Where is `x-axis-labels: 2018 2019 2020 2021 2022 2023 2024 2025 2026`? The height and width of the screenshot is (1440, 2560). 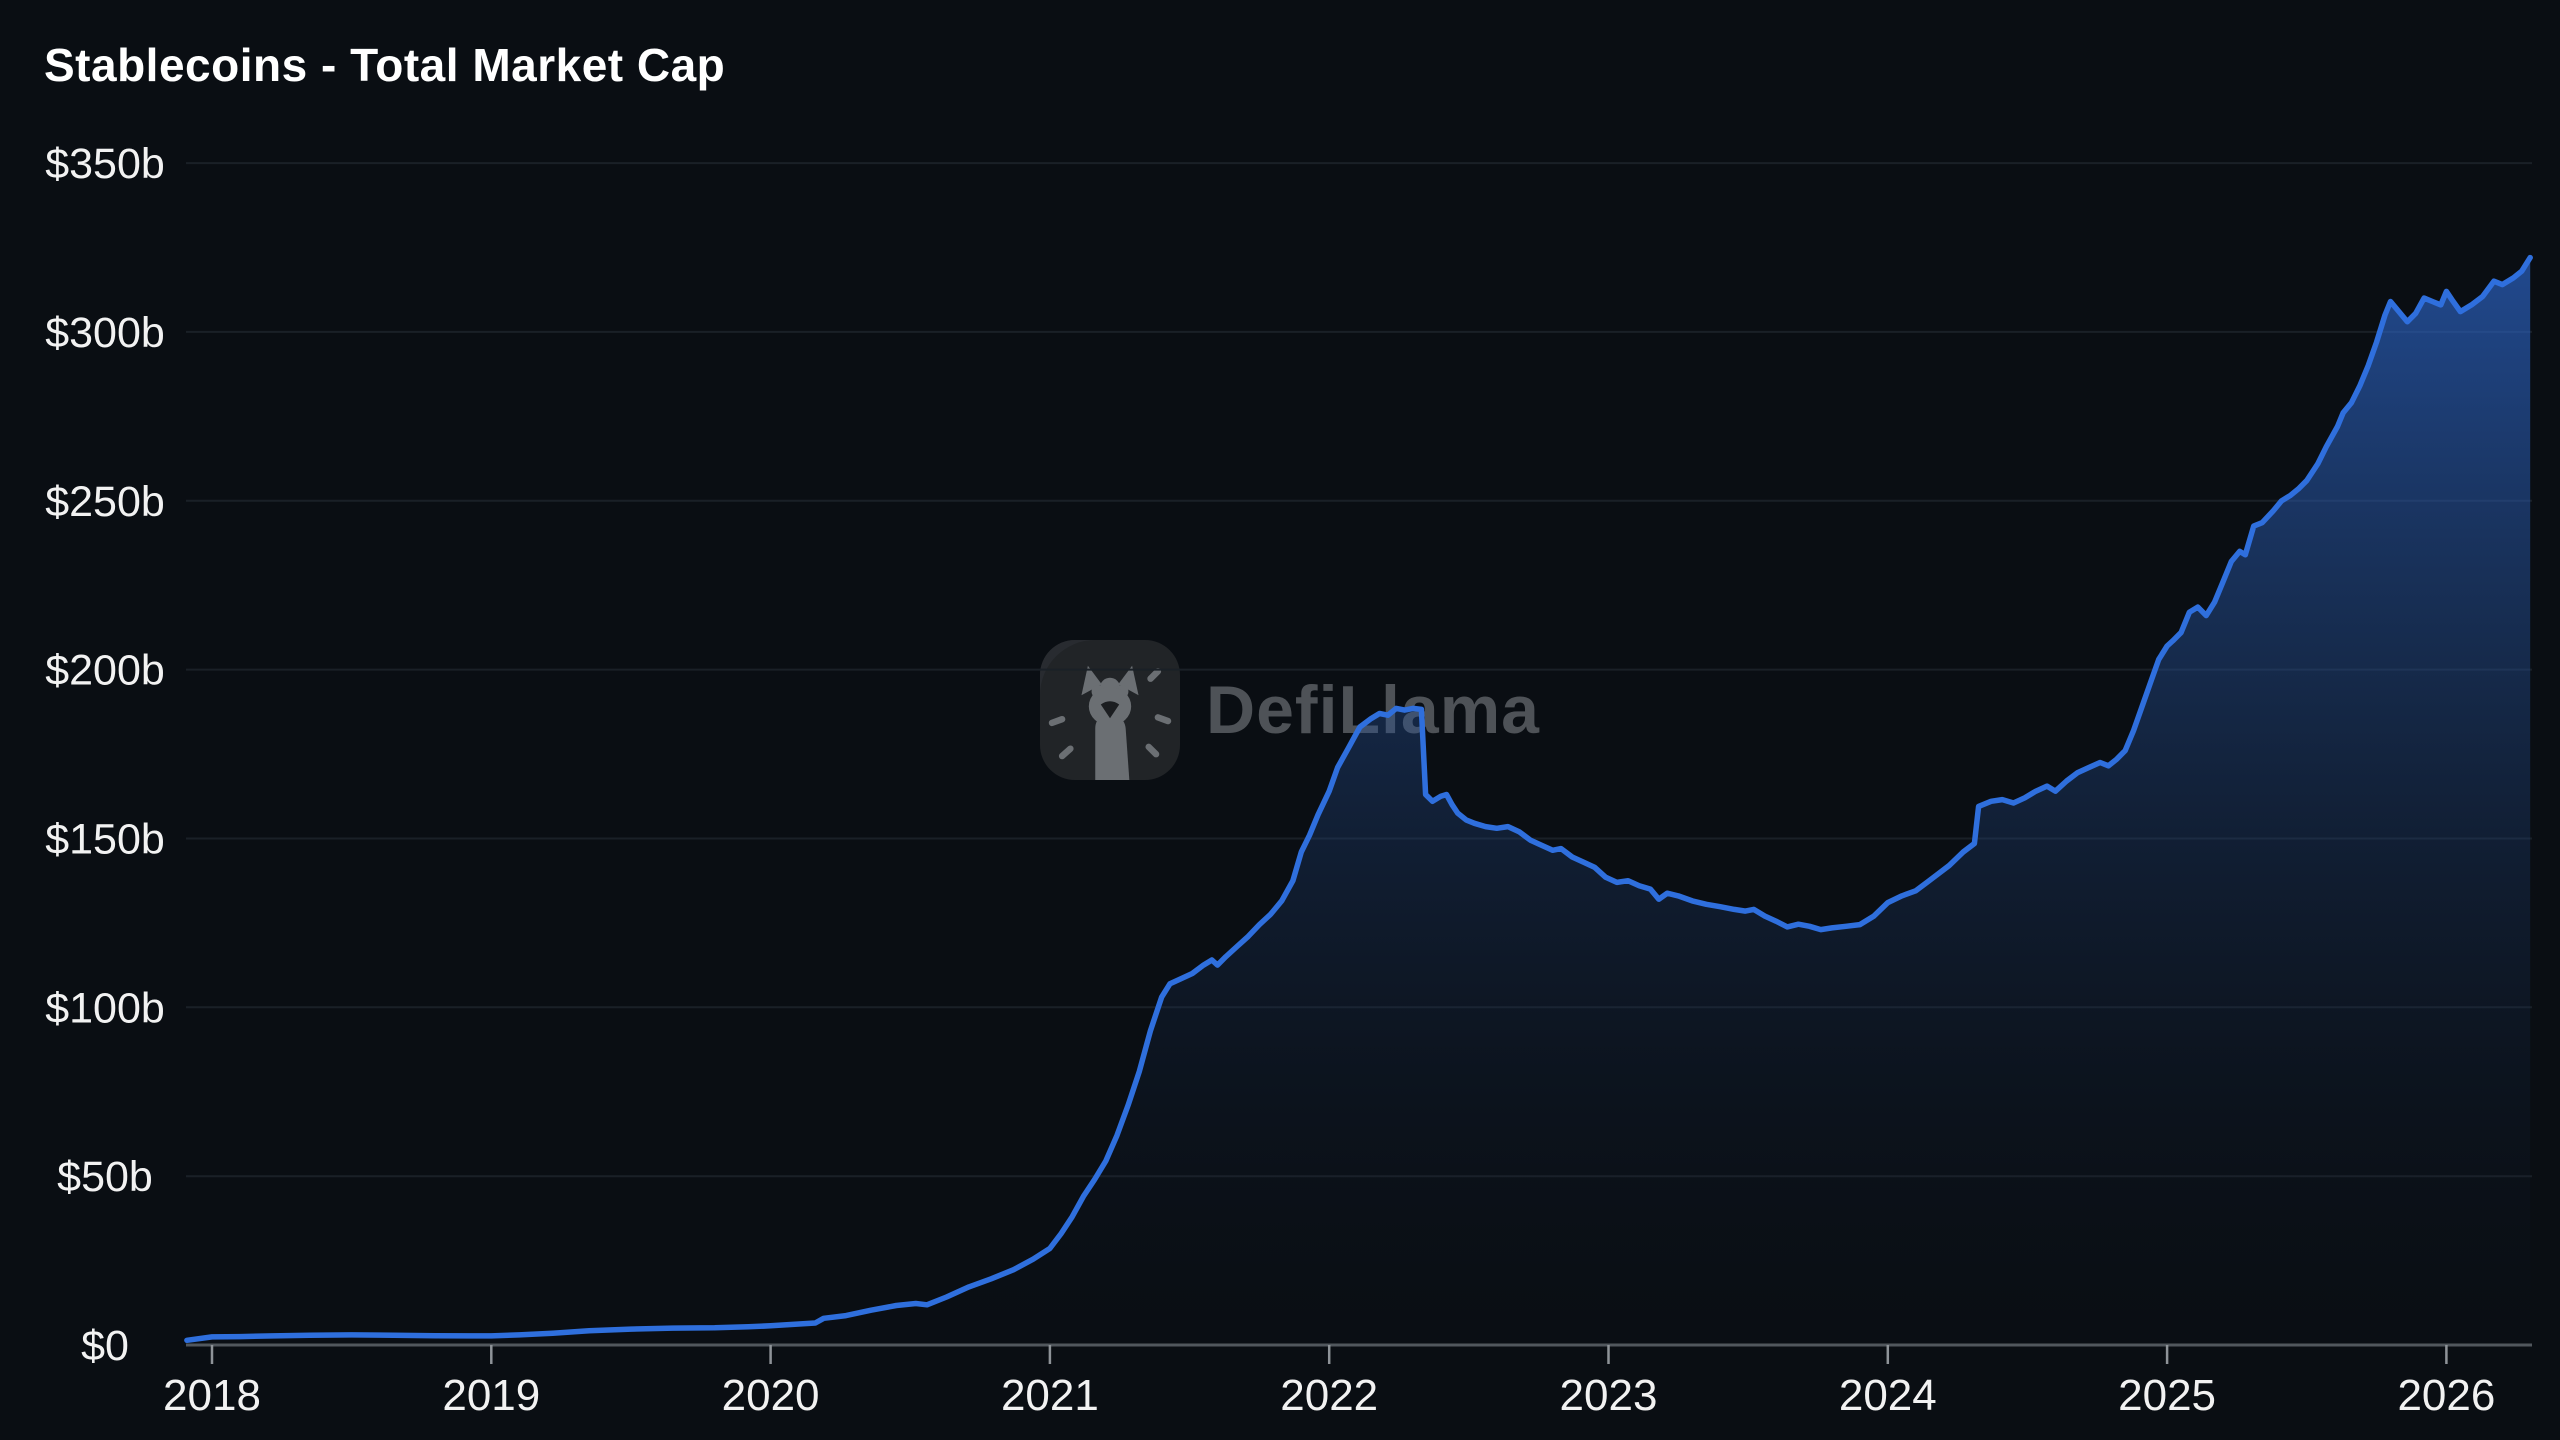 x-axis-labels: 2018 2019 2020 2021 2022 2023 2024 2025 2026 is located at coordinates (1329, 1395).